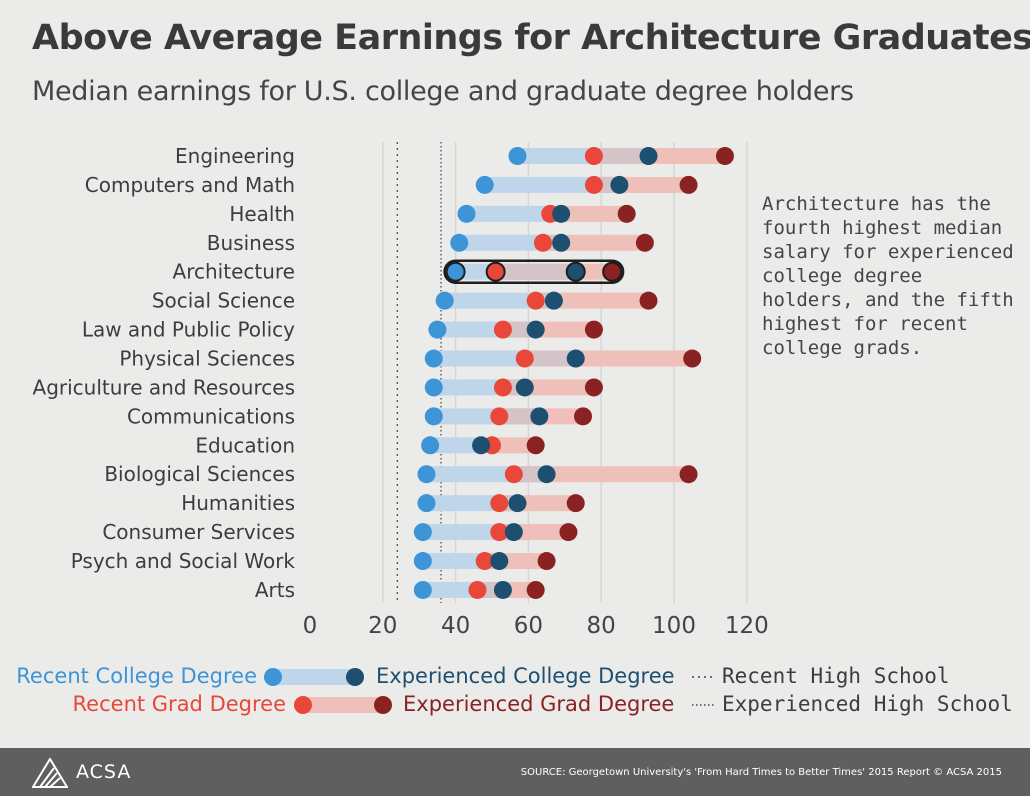 The width and height of the screenshot is (1030, 796). Describe the element at coordinates (136, 676) in the screenshot. I see `legend-recent-college-label: Recent College Degree` at that location.